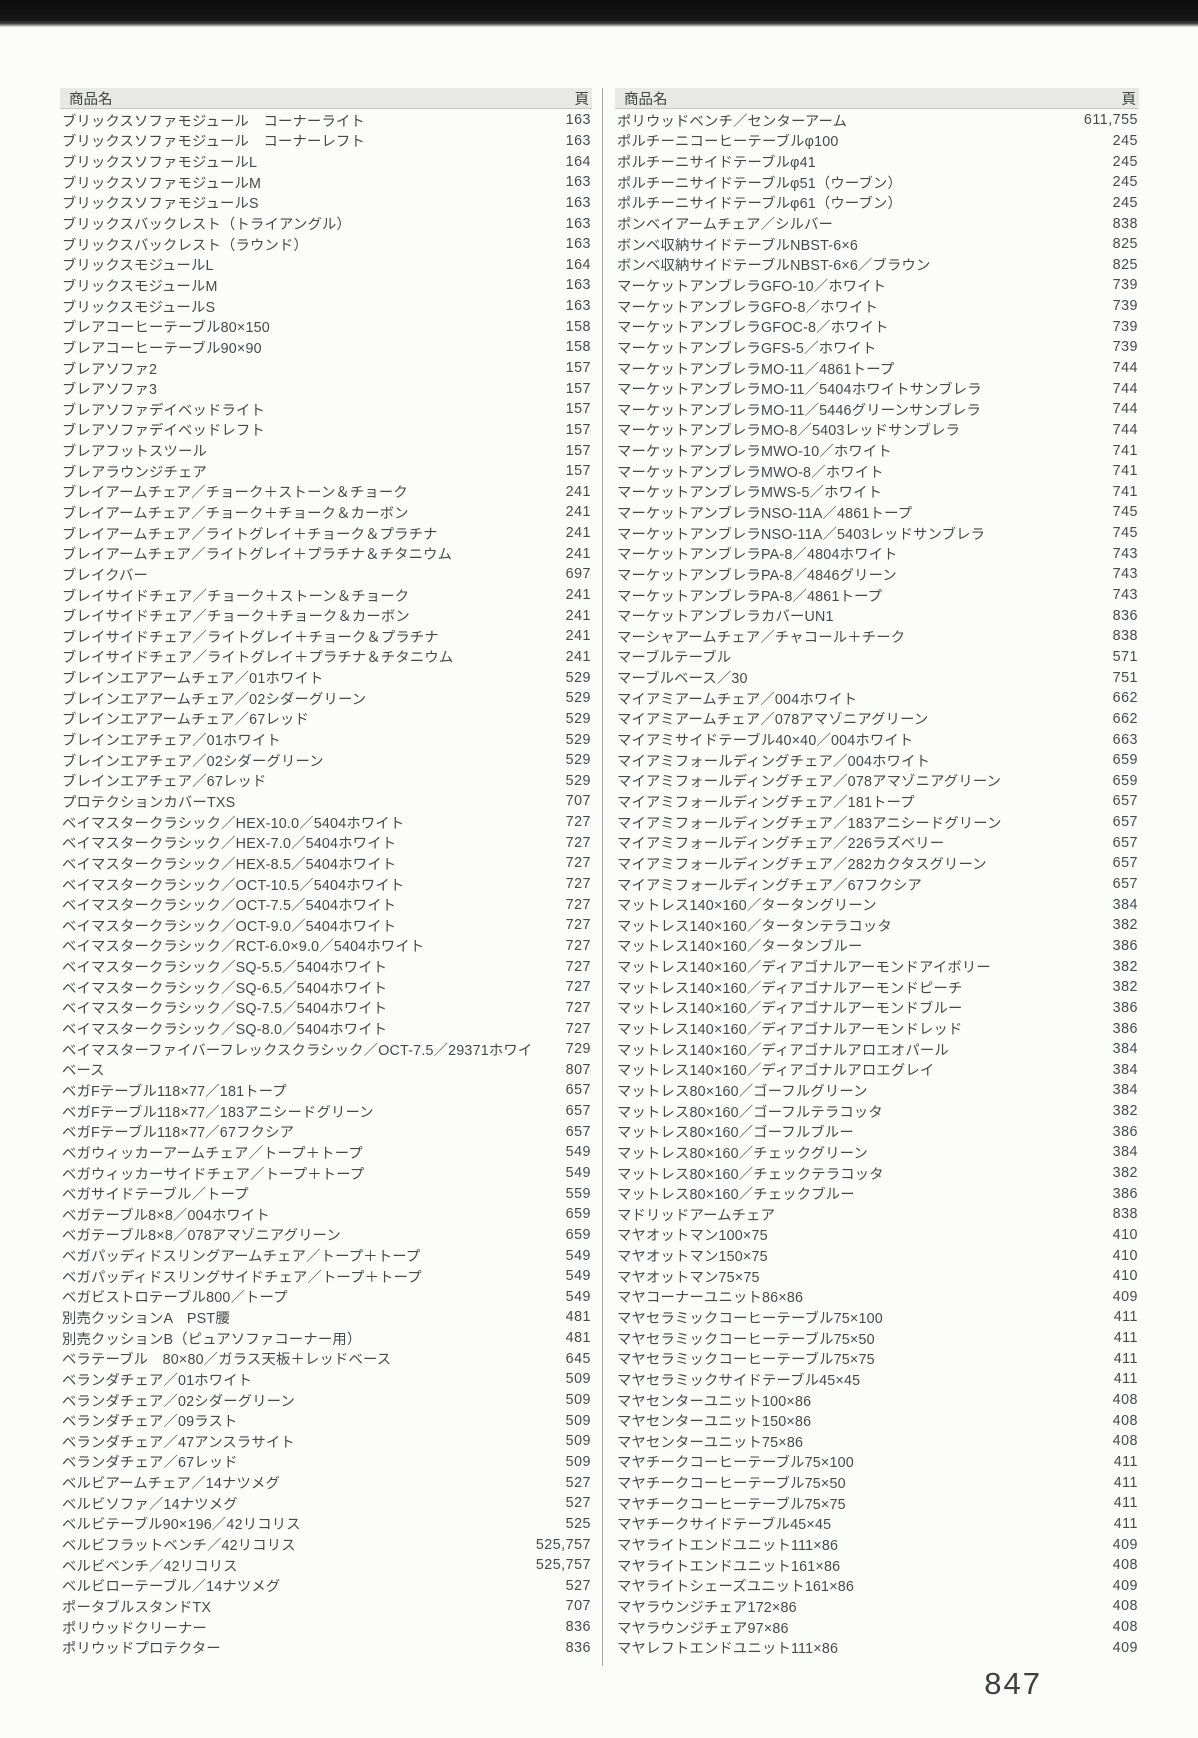 Image resolution: width=1198 pixels, height=1738 pixels. Describe the element at coordinates (140, 286) in the screenshot. I see `product-name: ブリックスモジュールM` at that location.